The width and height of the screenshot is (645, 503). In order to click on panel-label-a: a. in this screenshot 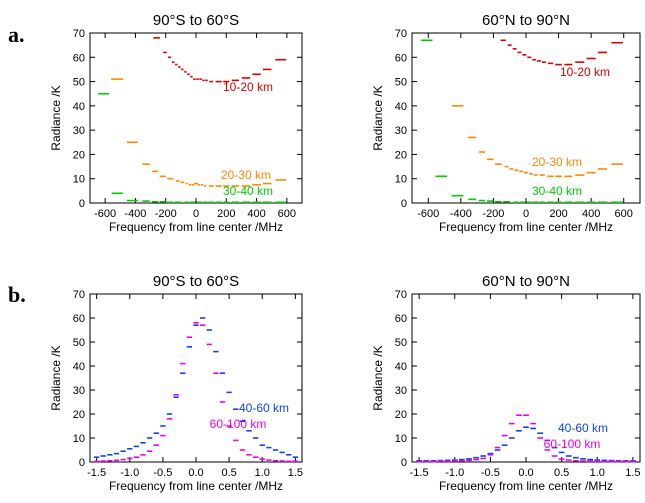, I will do `click(16, 34)`.